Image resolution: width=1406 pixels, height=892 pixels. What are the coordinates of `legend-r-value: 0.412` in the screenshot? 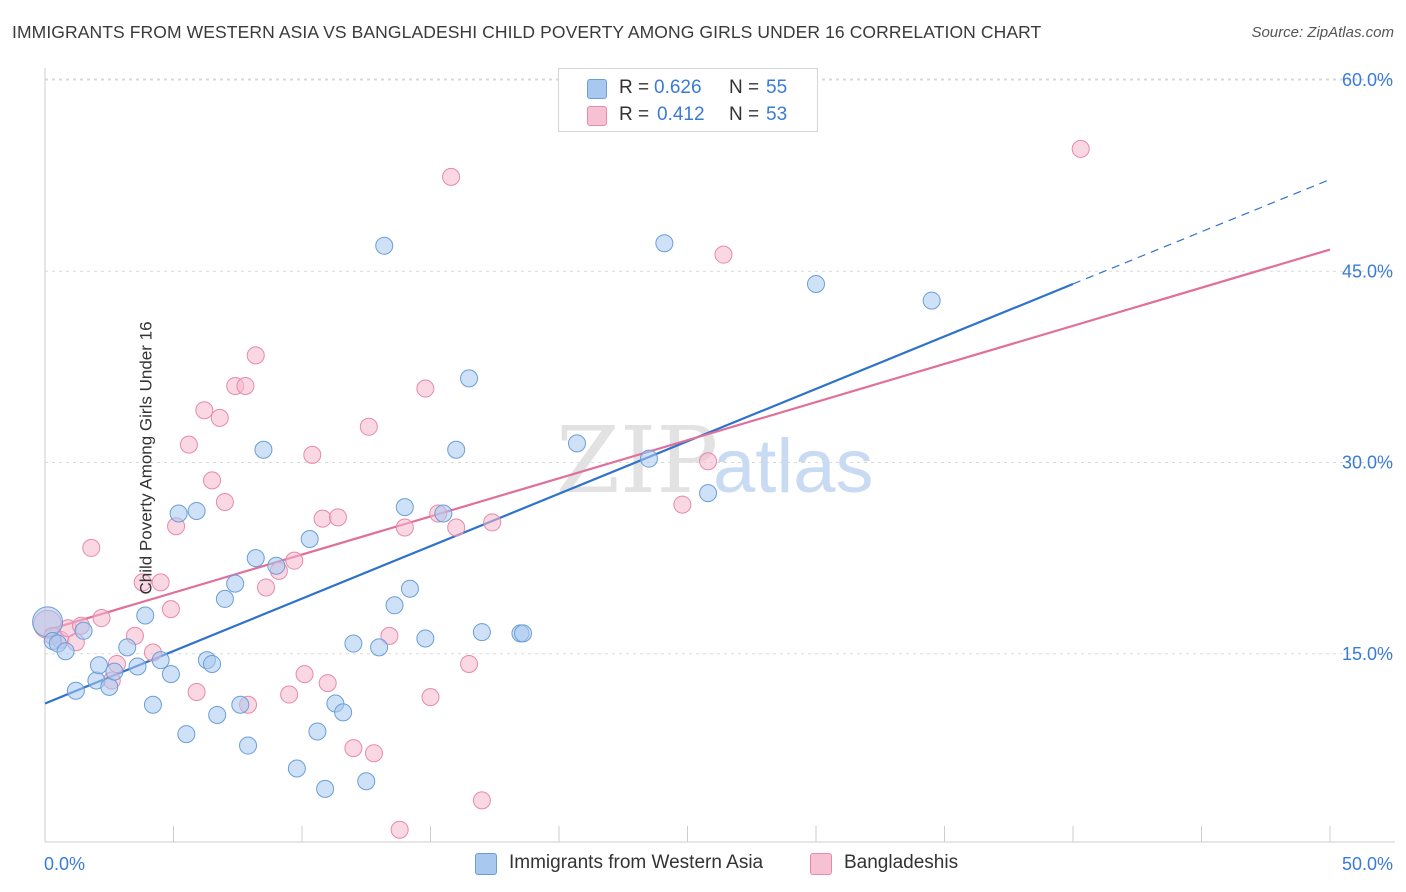 It's located at (681, 114).